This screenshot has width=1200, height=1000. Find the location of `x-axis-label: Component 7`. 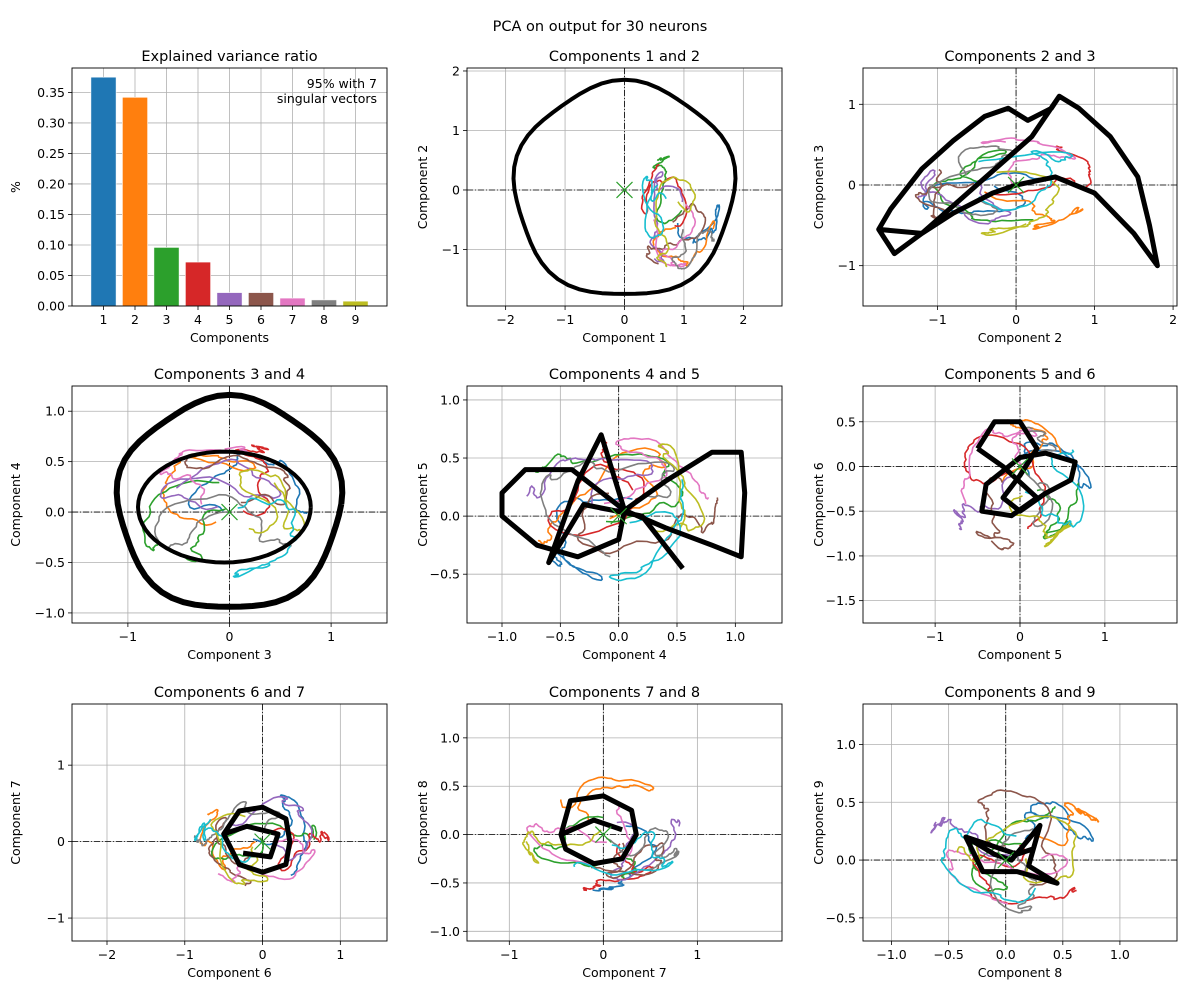

x-axis-label: Component 7 is located at coordinates (624, 972).